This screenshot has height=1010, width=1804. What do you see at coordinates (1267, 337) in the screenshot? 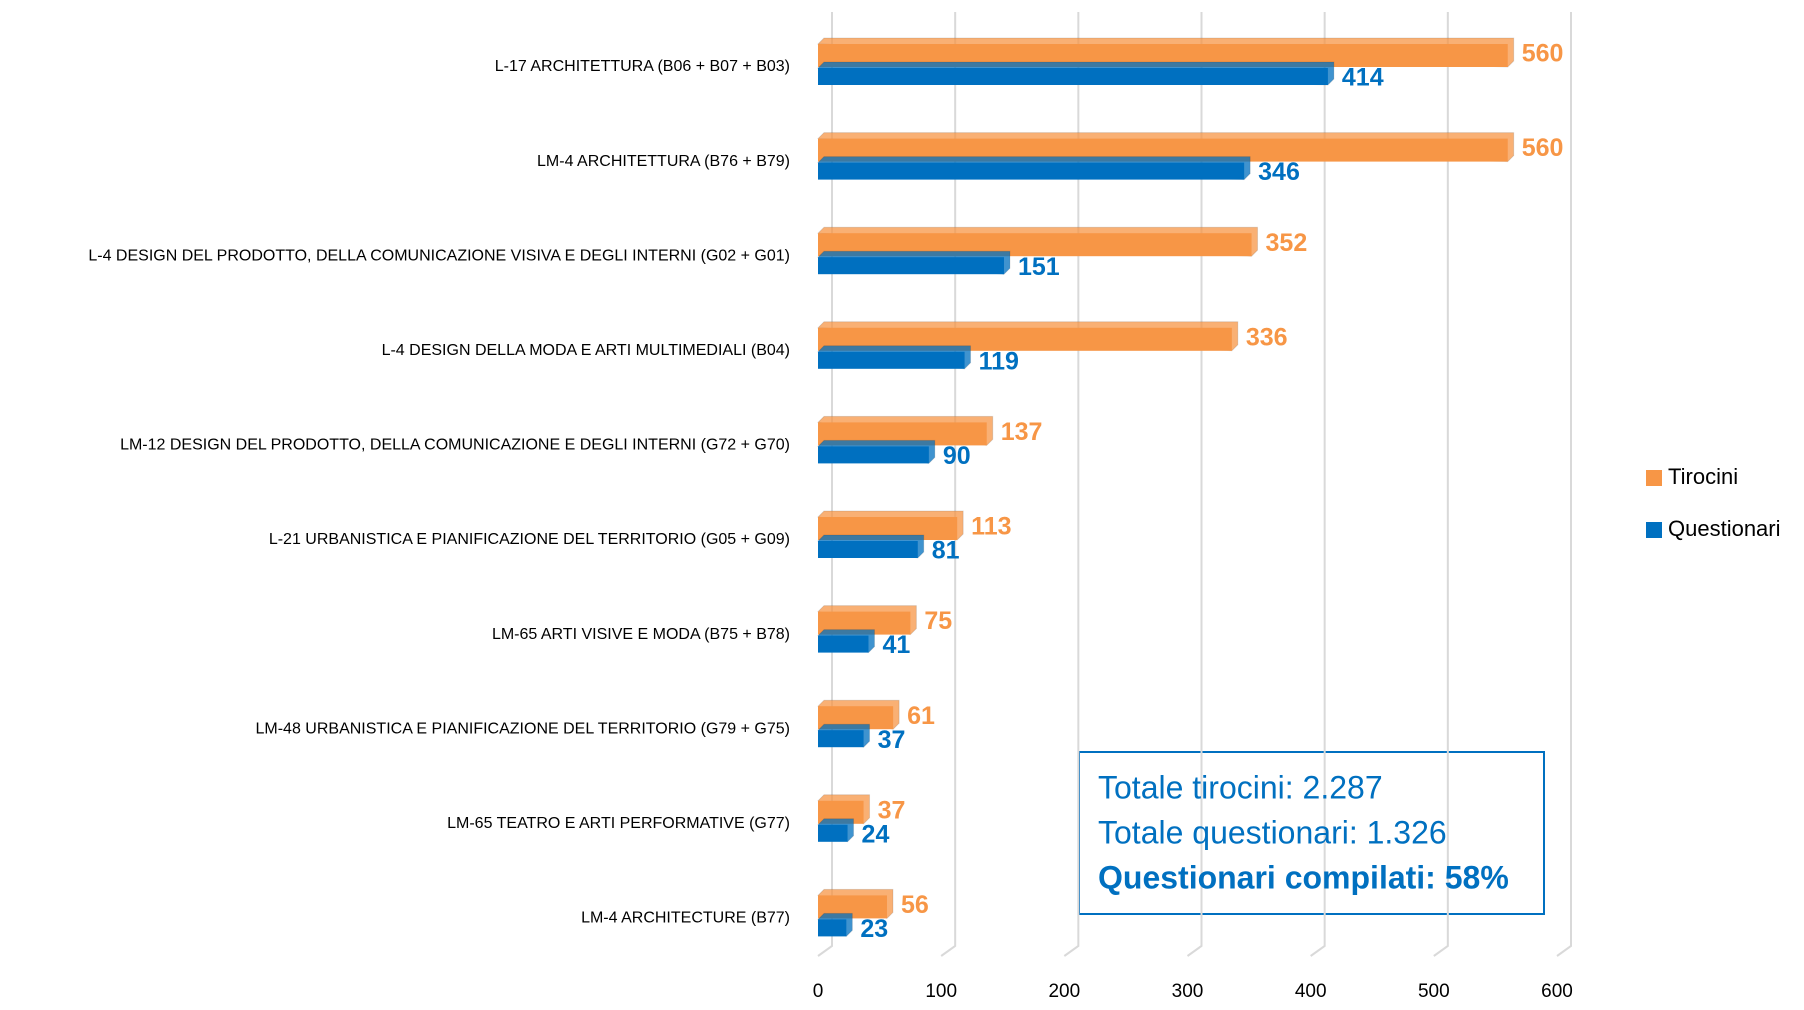
I see `data-label: 336` at bounding box center [1267, 337].